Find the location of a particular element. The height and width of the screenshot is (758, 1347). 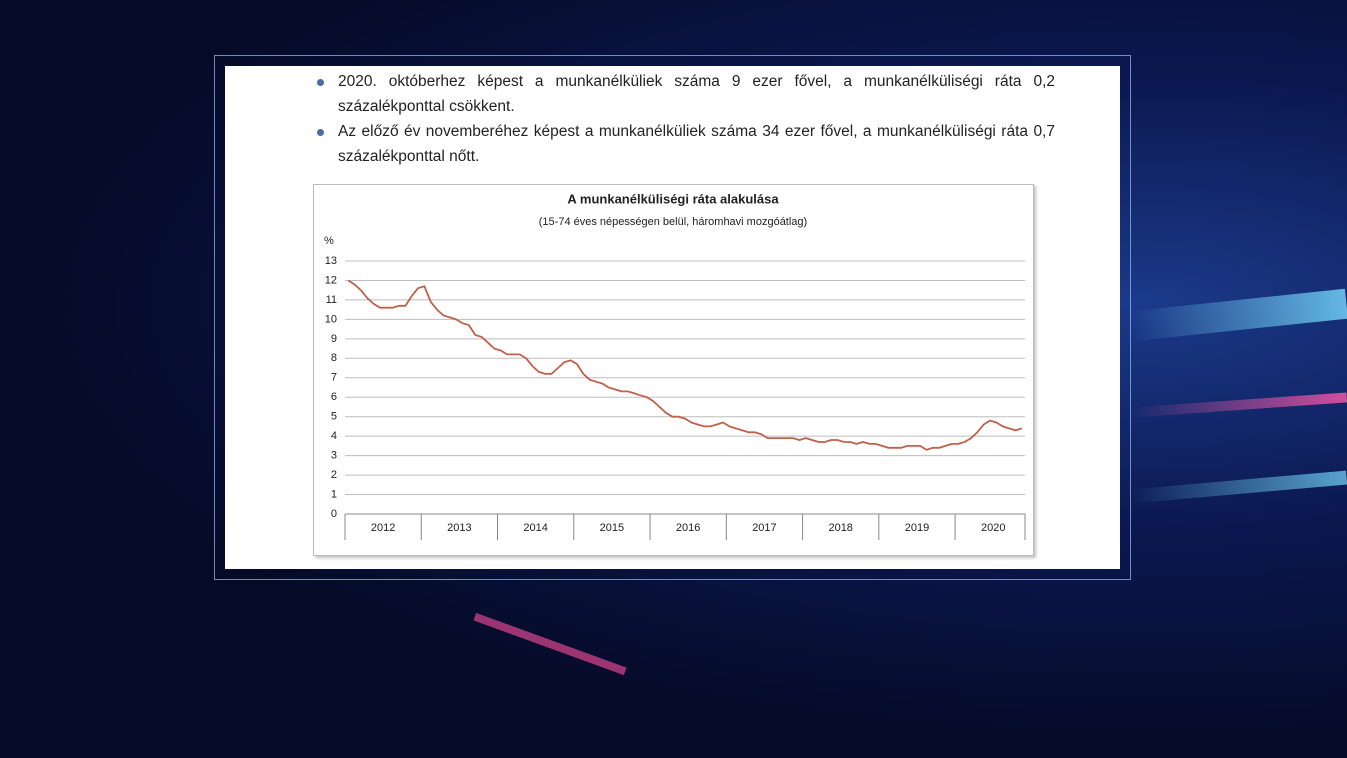

y-tick-label: 0 is located at coordinates (334, 514).